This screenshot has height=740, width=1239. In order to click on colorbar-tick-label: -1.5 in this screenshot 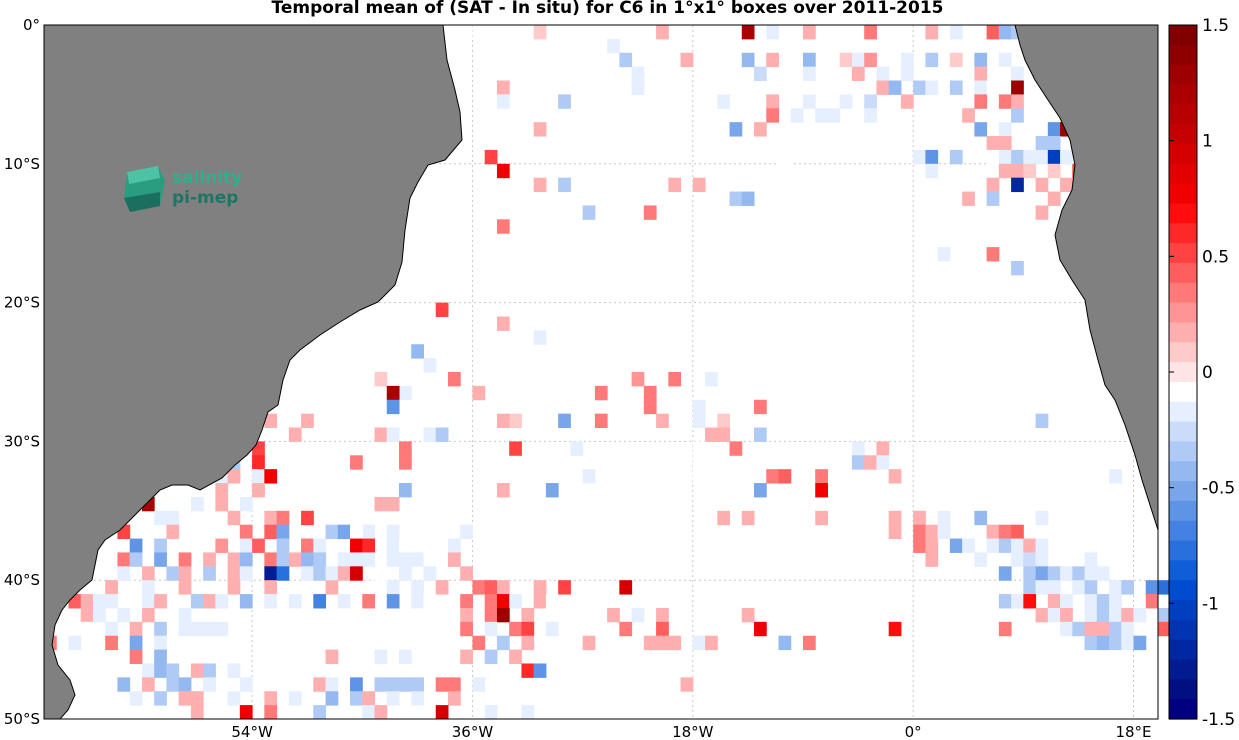, I will do `click(1218, 720)`.